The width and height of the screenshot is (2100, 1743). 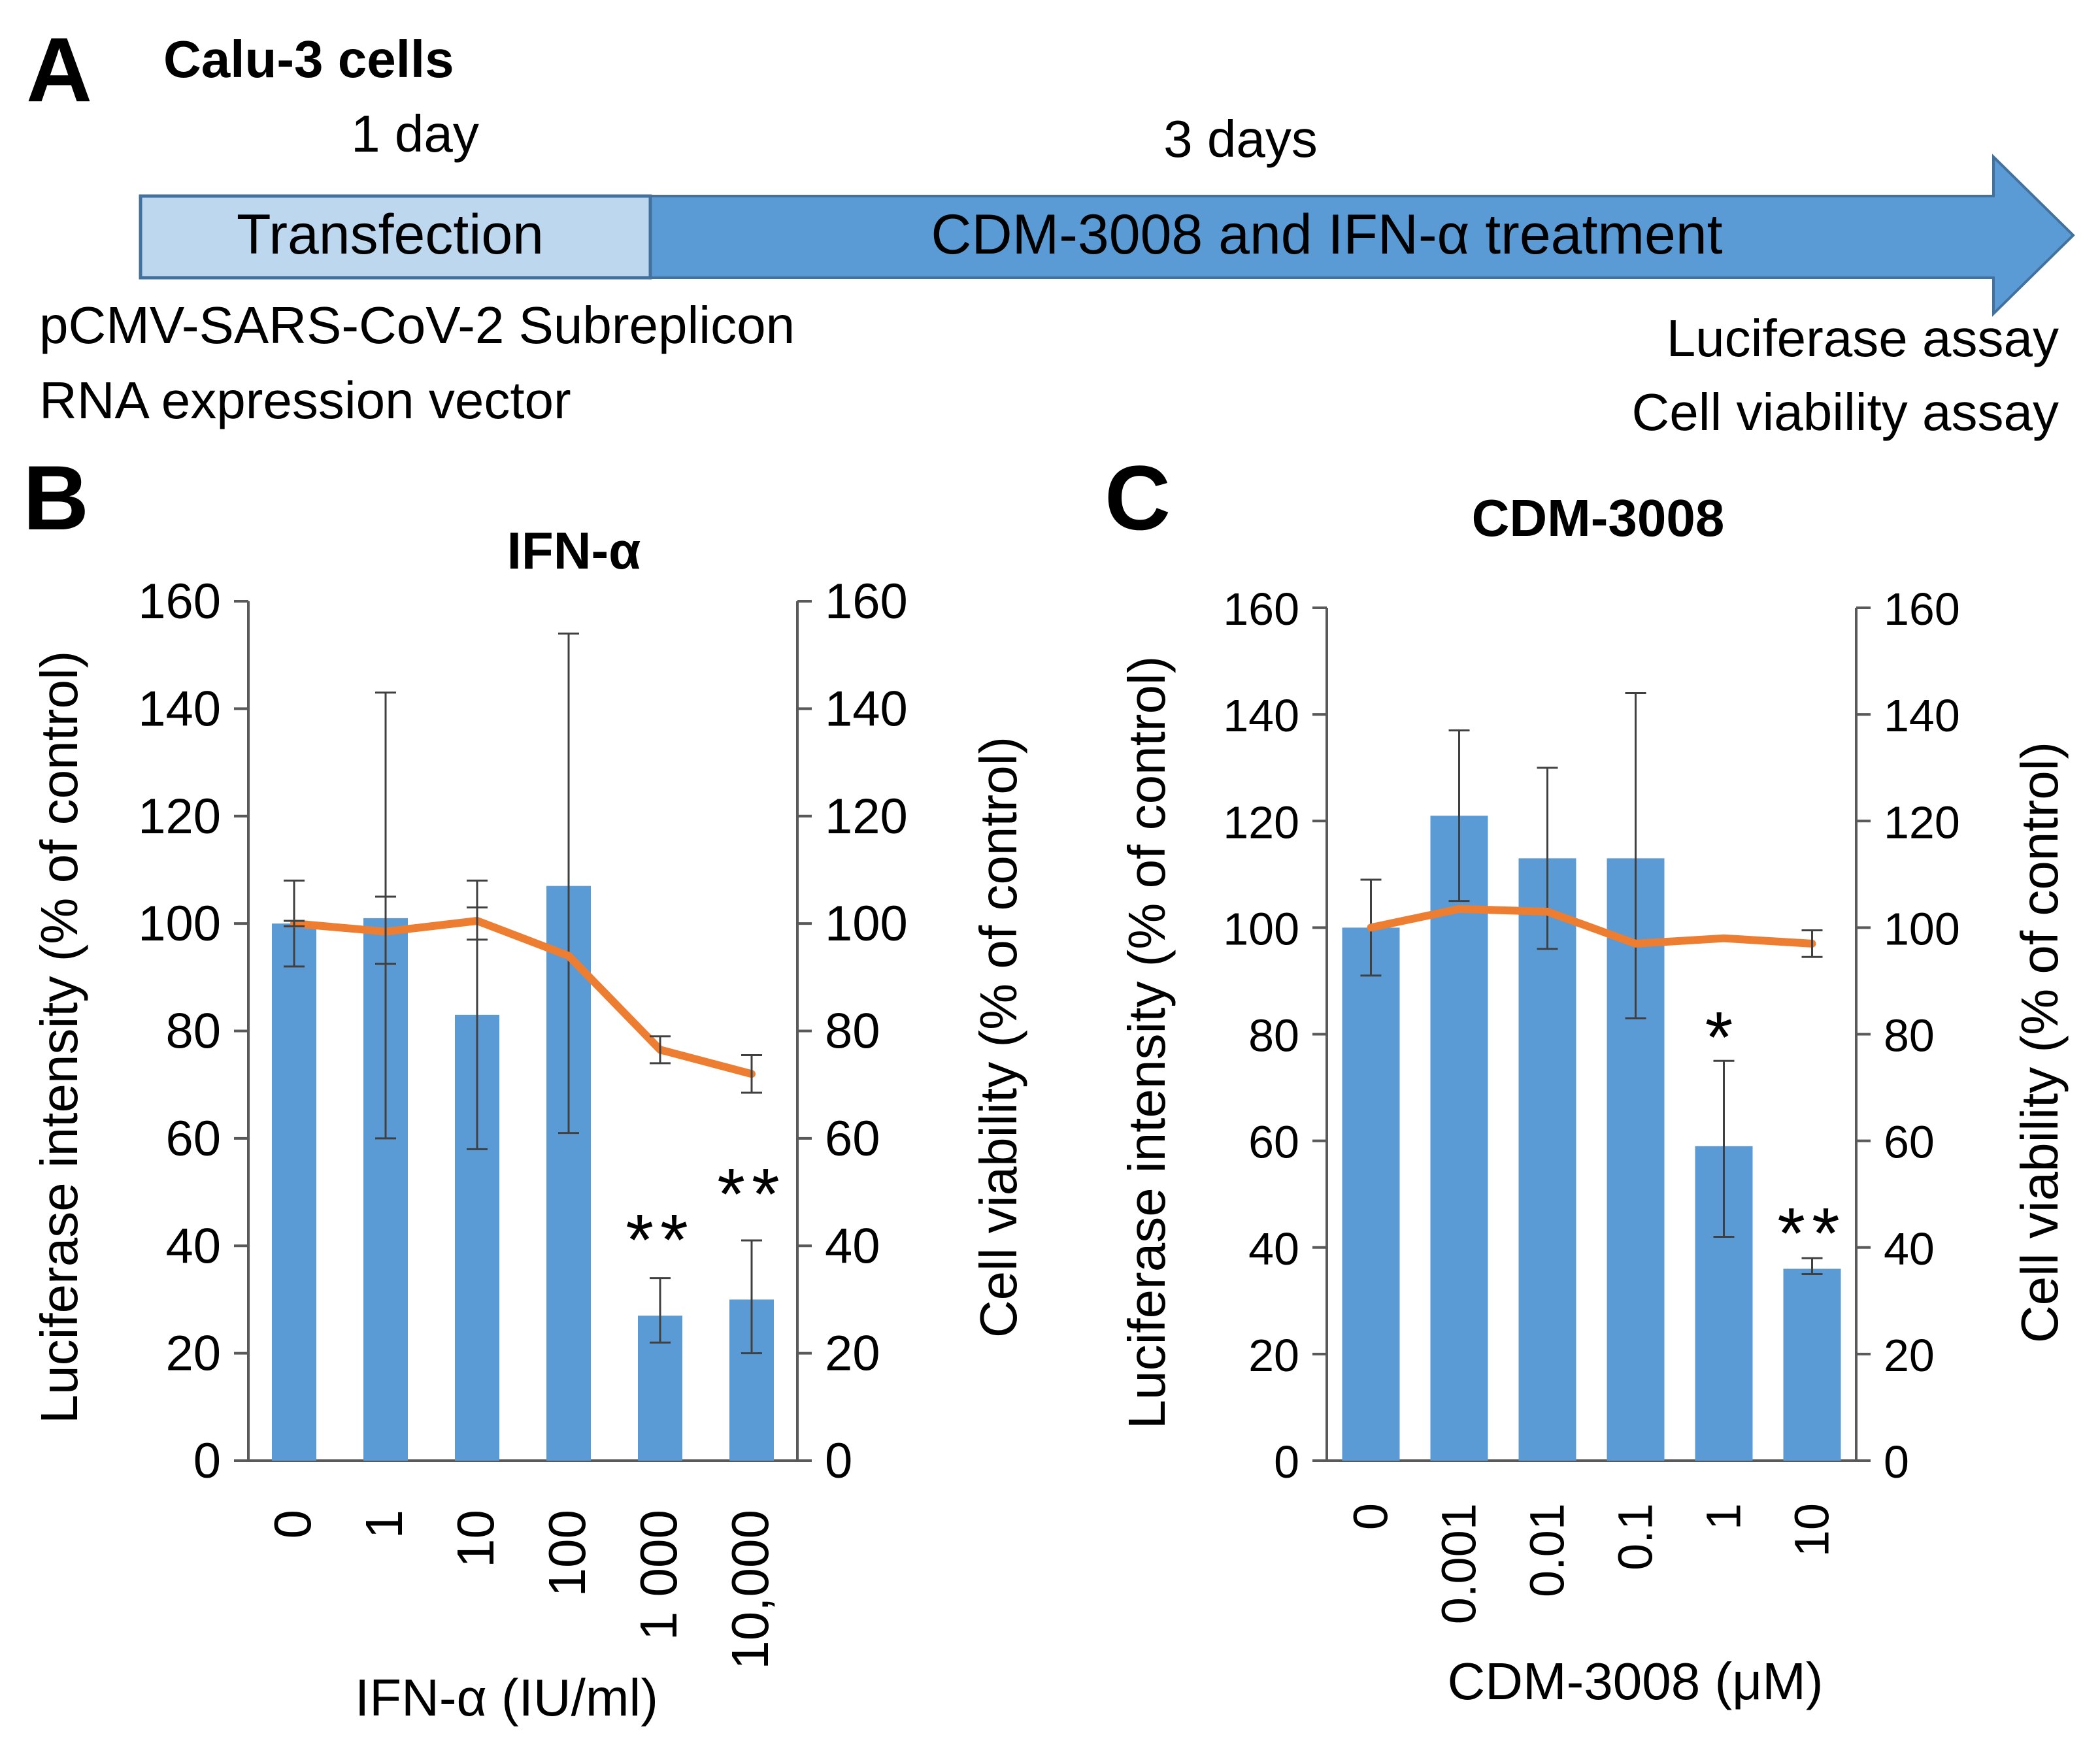 What do you see at coordinates (567, 1553) in the screenshot?
I see `chart-b-xtick-label: 100` at bounding box center [567, 1553].